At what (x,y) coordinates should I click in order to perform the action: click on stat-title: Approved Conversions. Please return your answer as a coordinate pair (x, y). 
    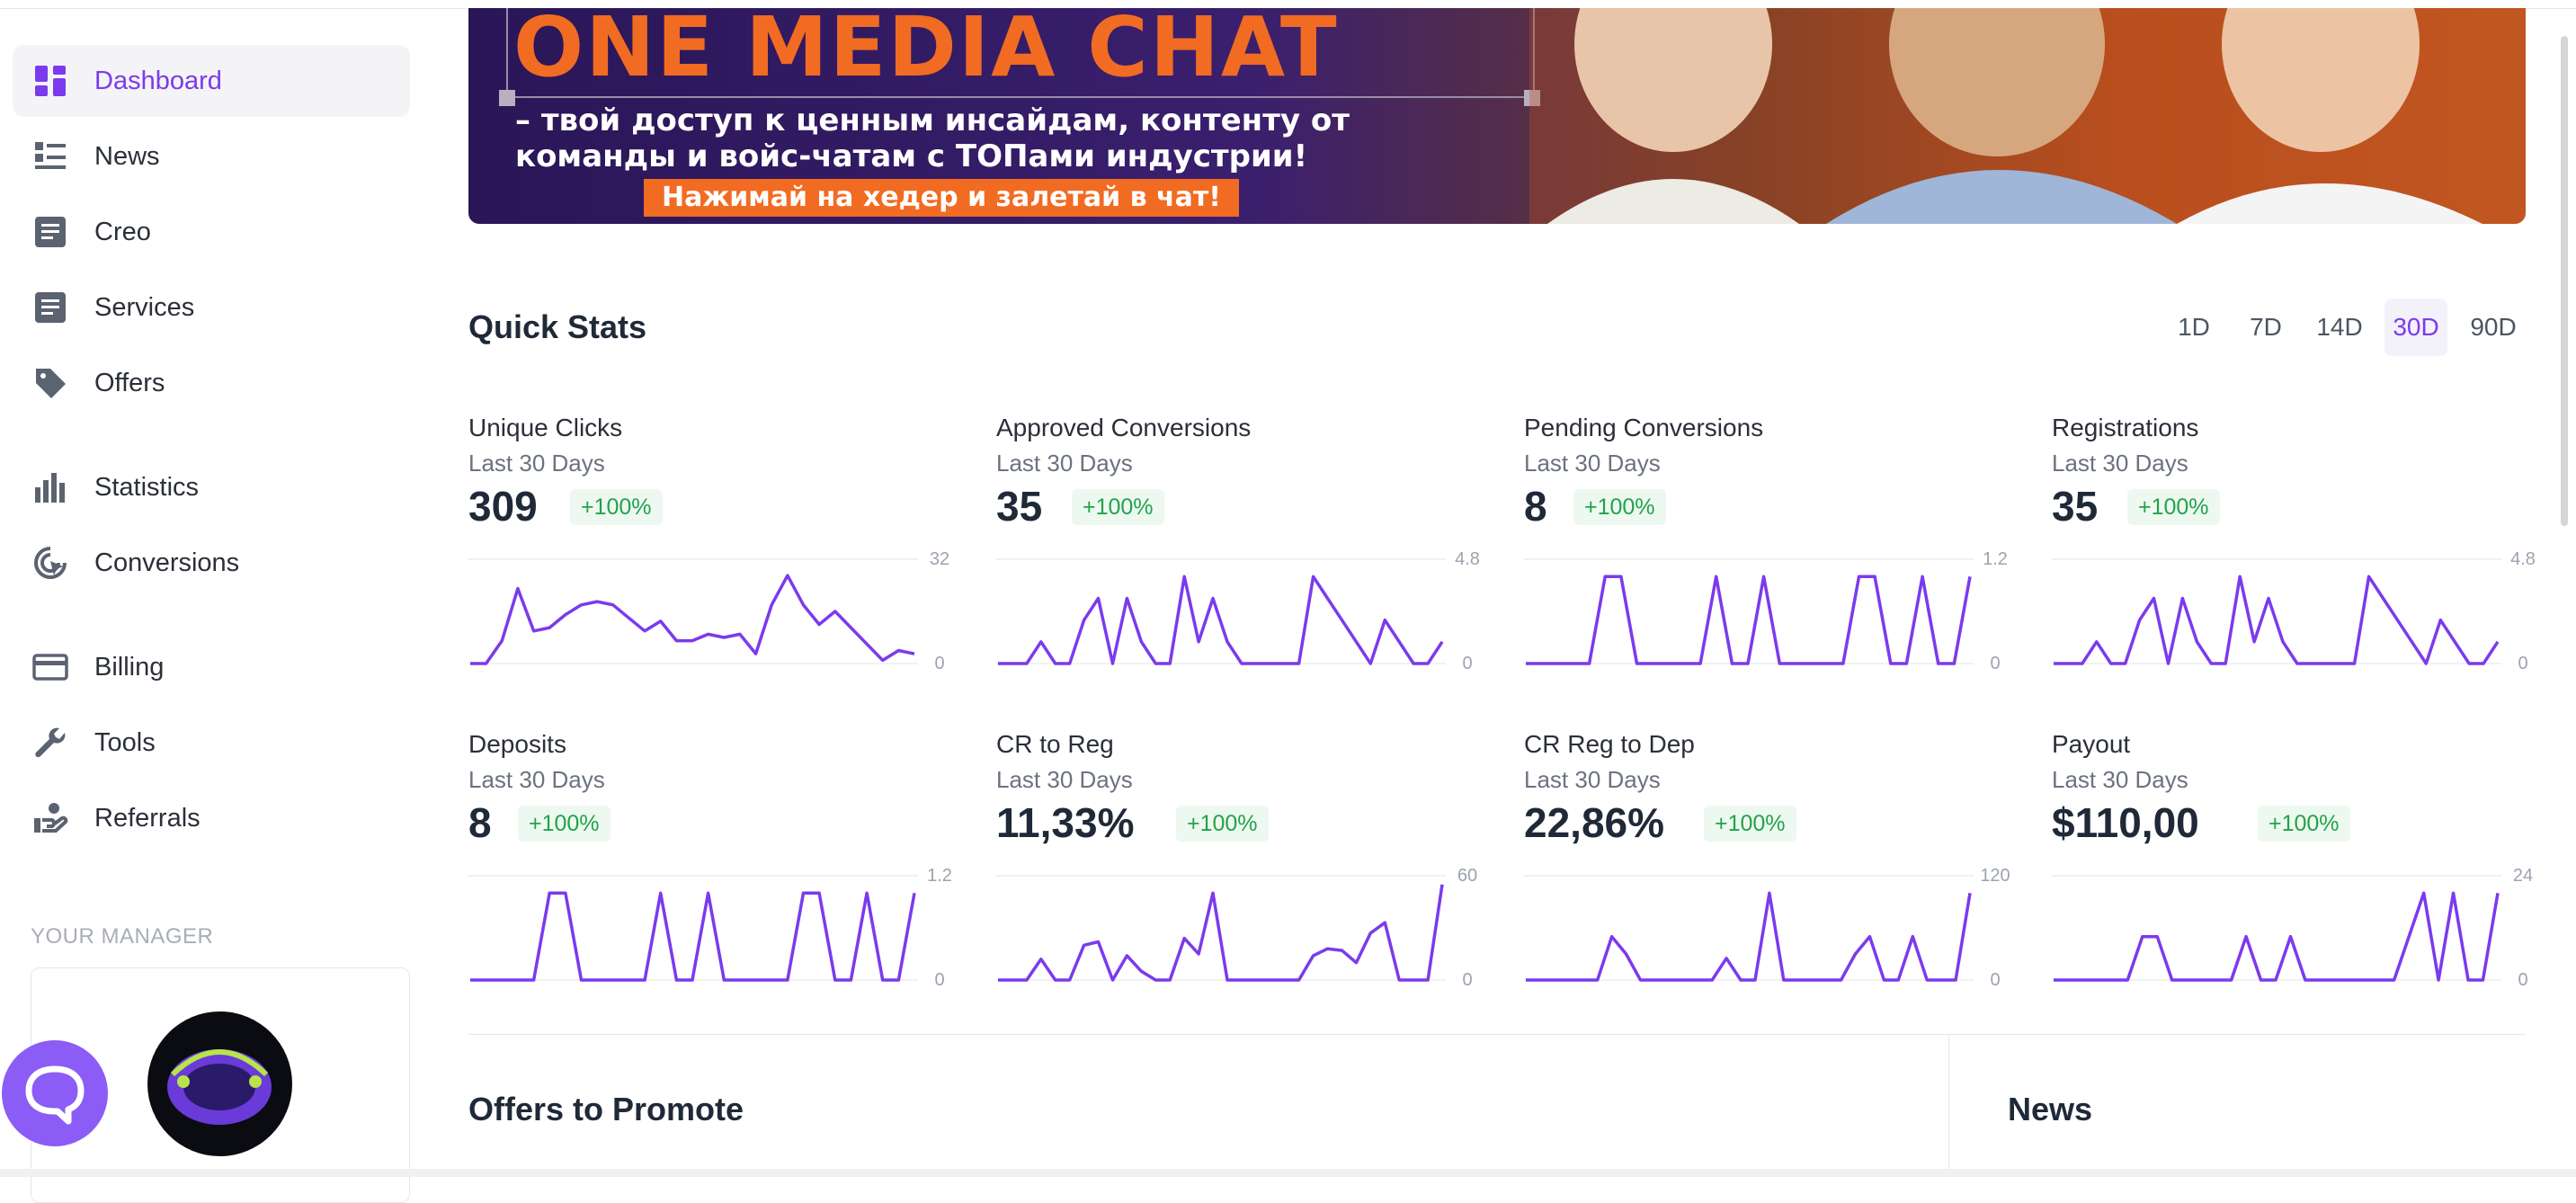
    Looking at the image, I should click on (1124, 428).